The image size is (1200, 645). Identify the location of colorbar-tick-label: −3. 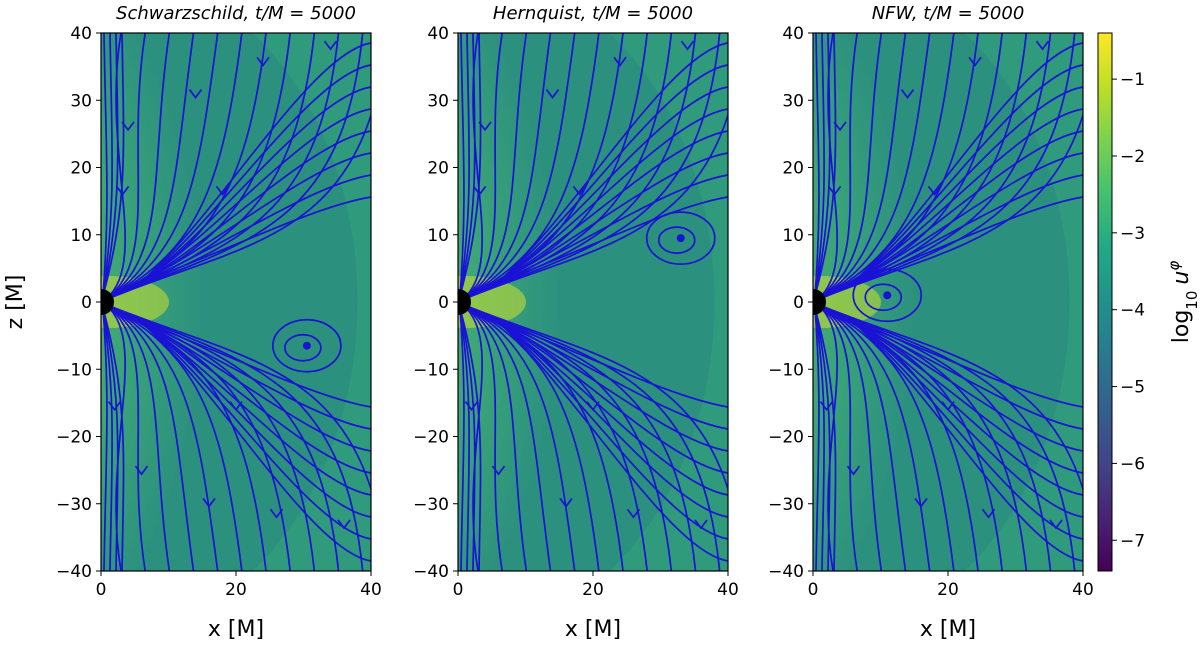
(1132, 234).